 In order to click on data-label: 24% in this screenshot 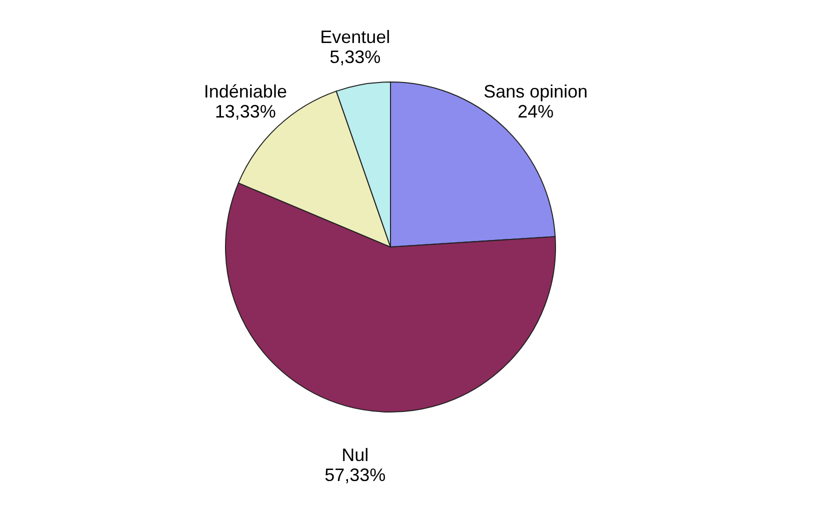, I will do `click(536, 111)`.